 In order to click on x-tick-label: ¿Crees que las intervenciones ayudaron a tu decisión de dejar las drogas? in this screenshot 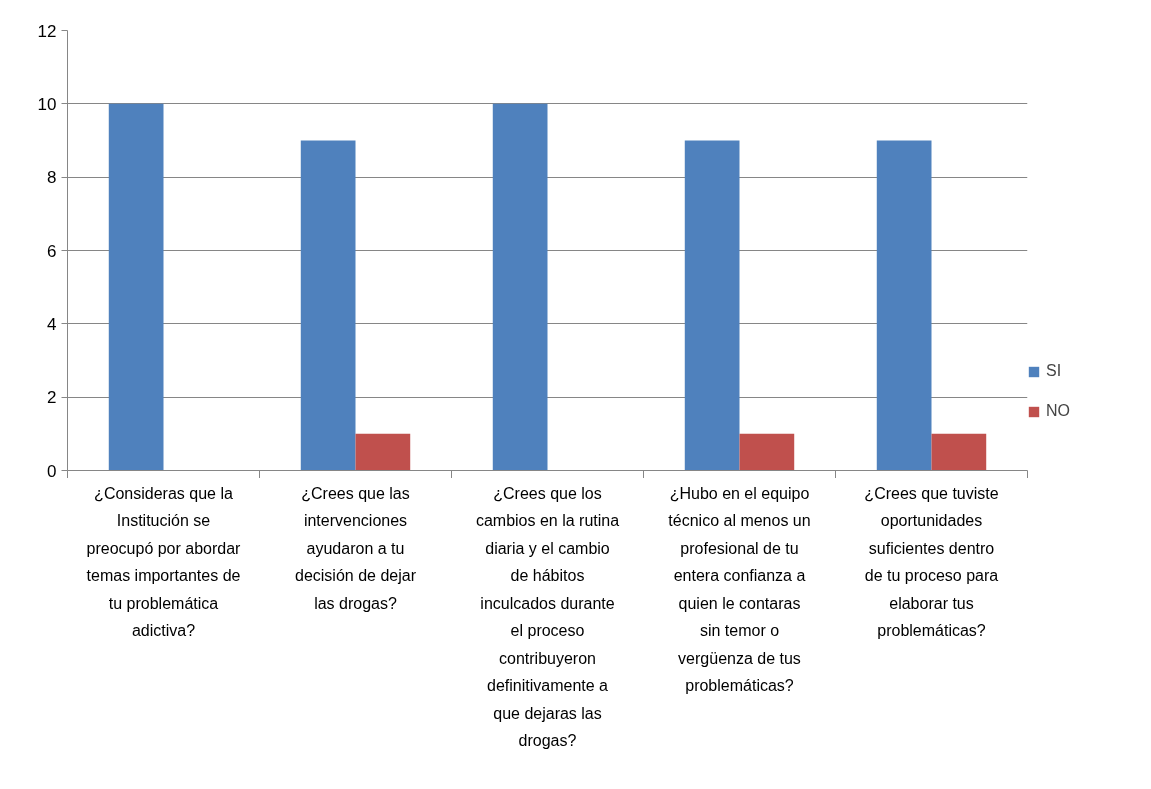, I will do `click(356, 548)`.